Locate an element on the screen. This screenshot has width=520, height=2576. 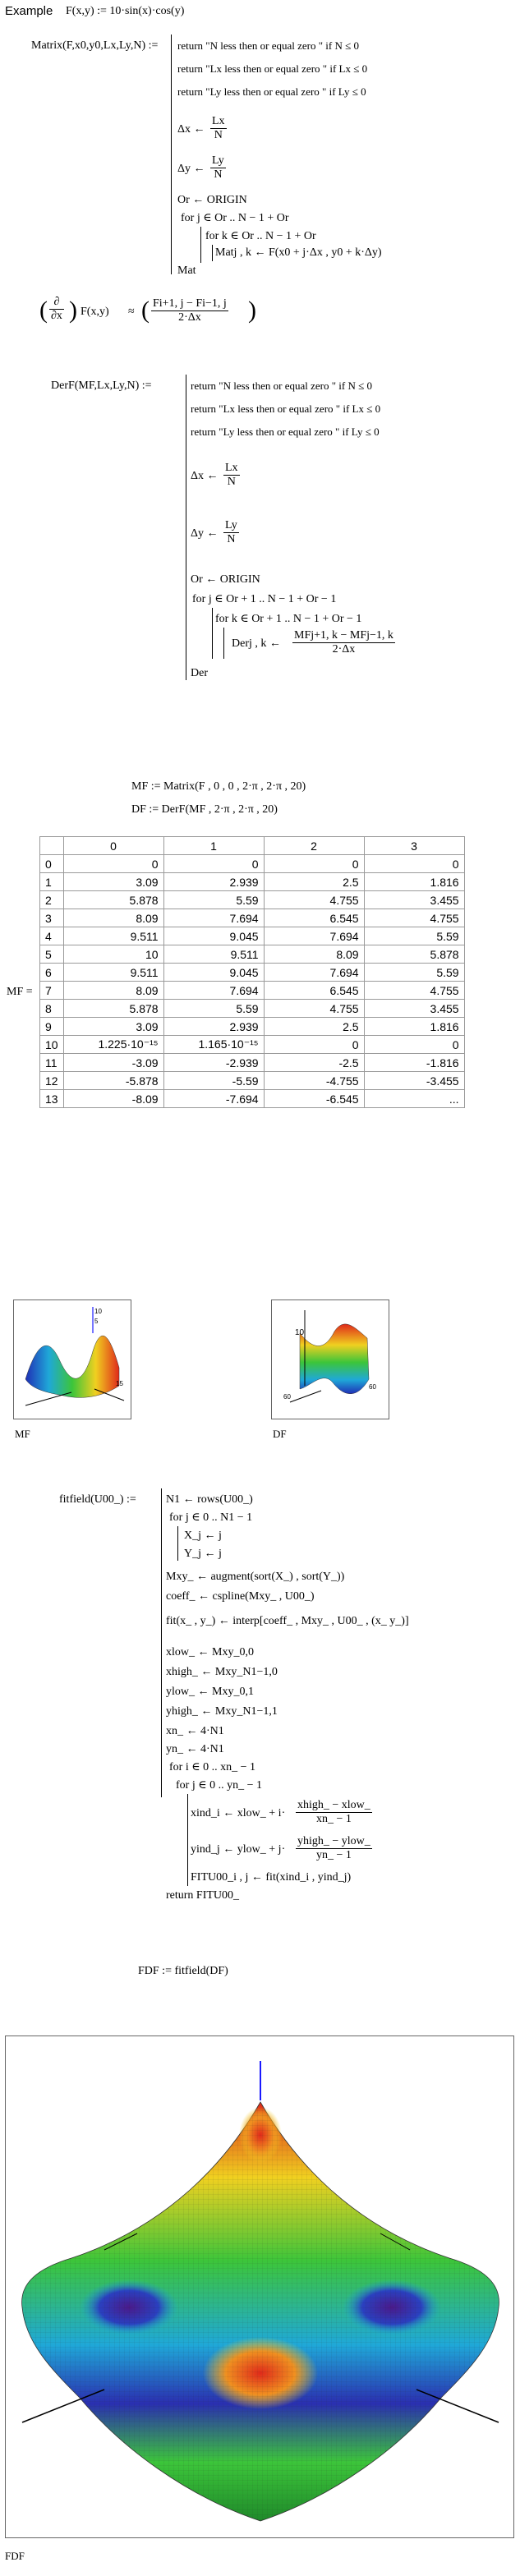
table-cell: -5.59 is located at coordinates (214, 1080).